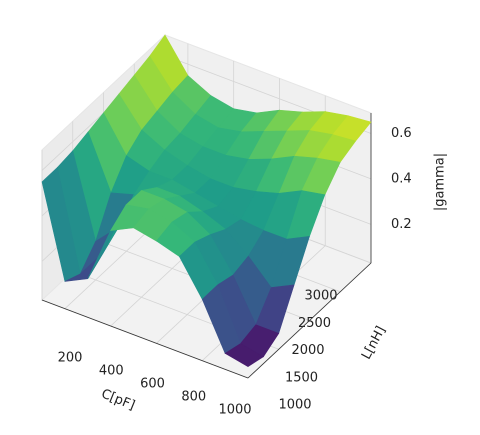  What do you see at coordinates (118, 399) in the screenshot?
I see `x-axis-label: C[pF]` at bounding box center [118, 399].